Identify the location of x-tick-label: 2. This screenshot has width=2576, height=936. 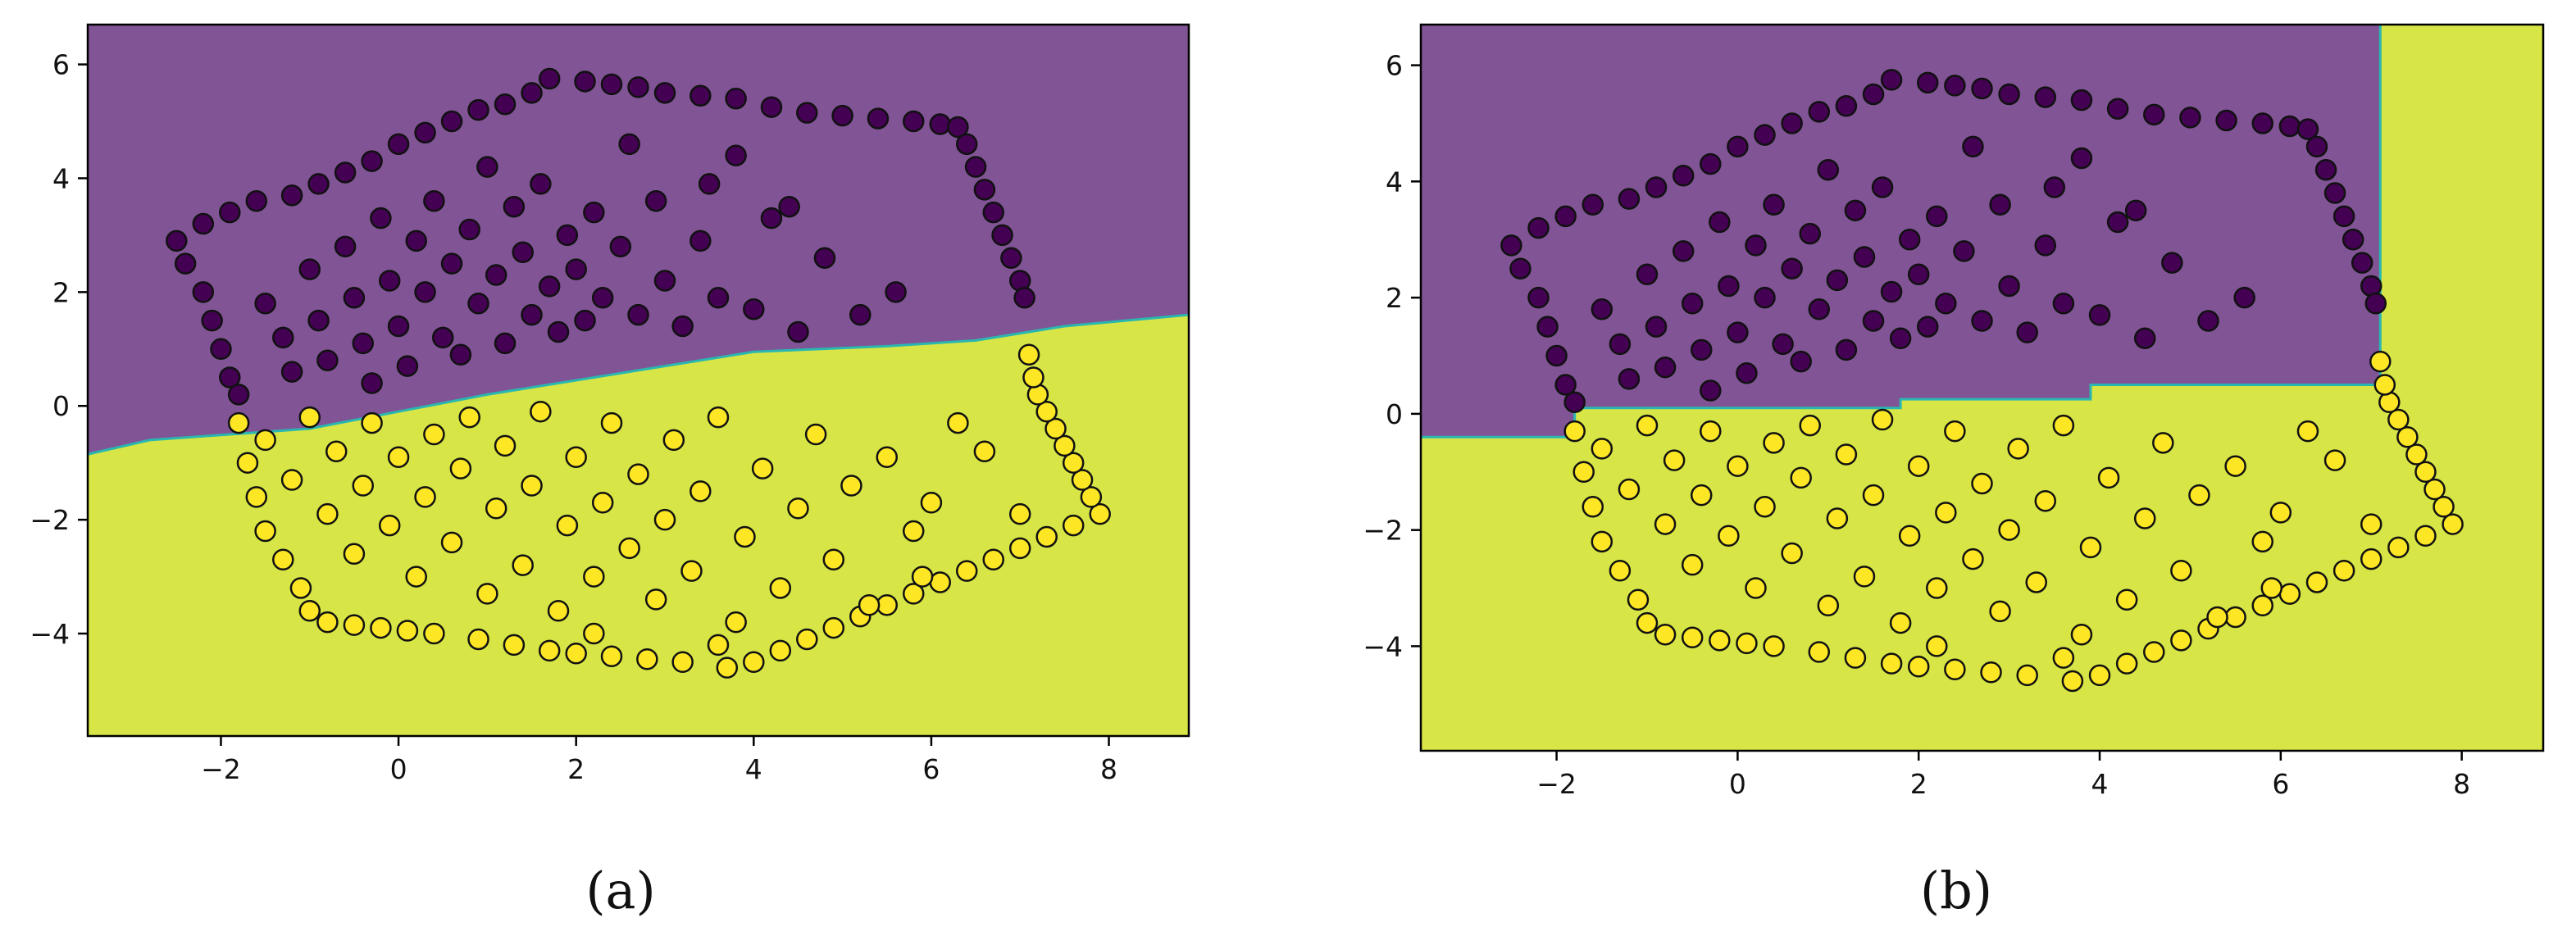
(1919, 784).